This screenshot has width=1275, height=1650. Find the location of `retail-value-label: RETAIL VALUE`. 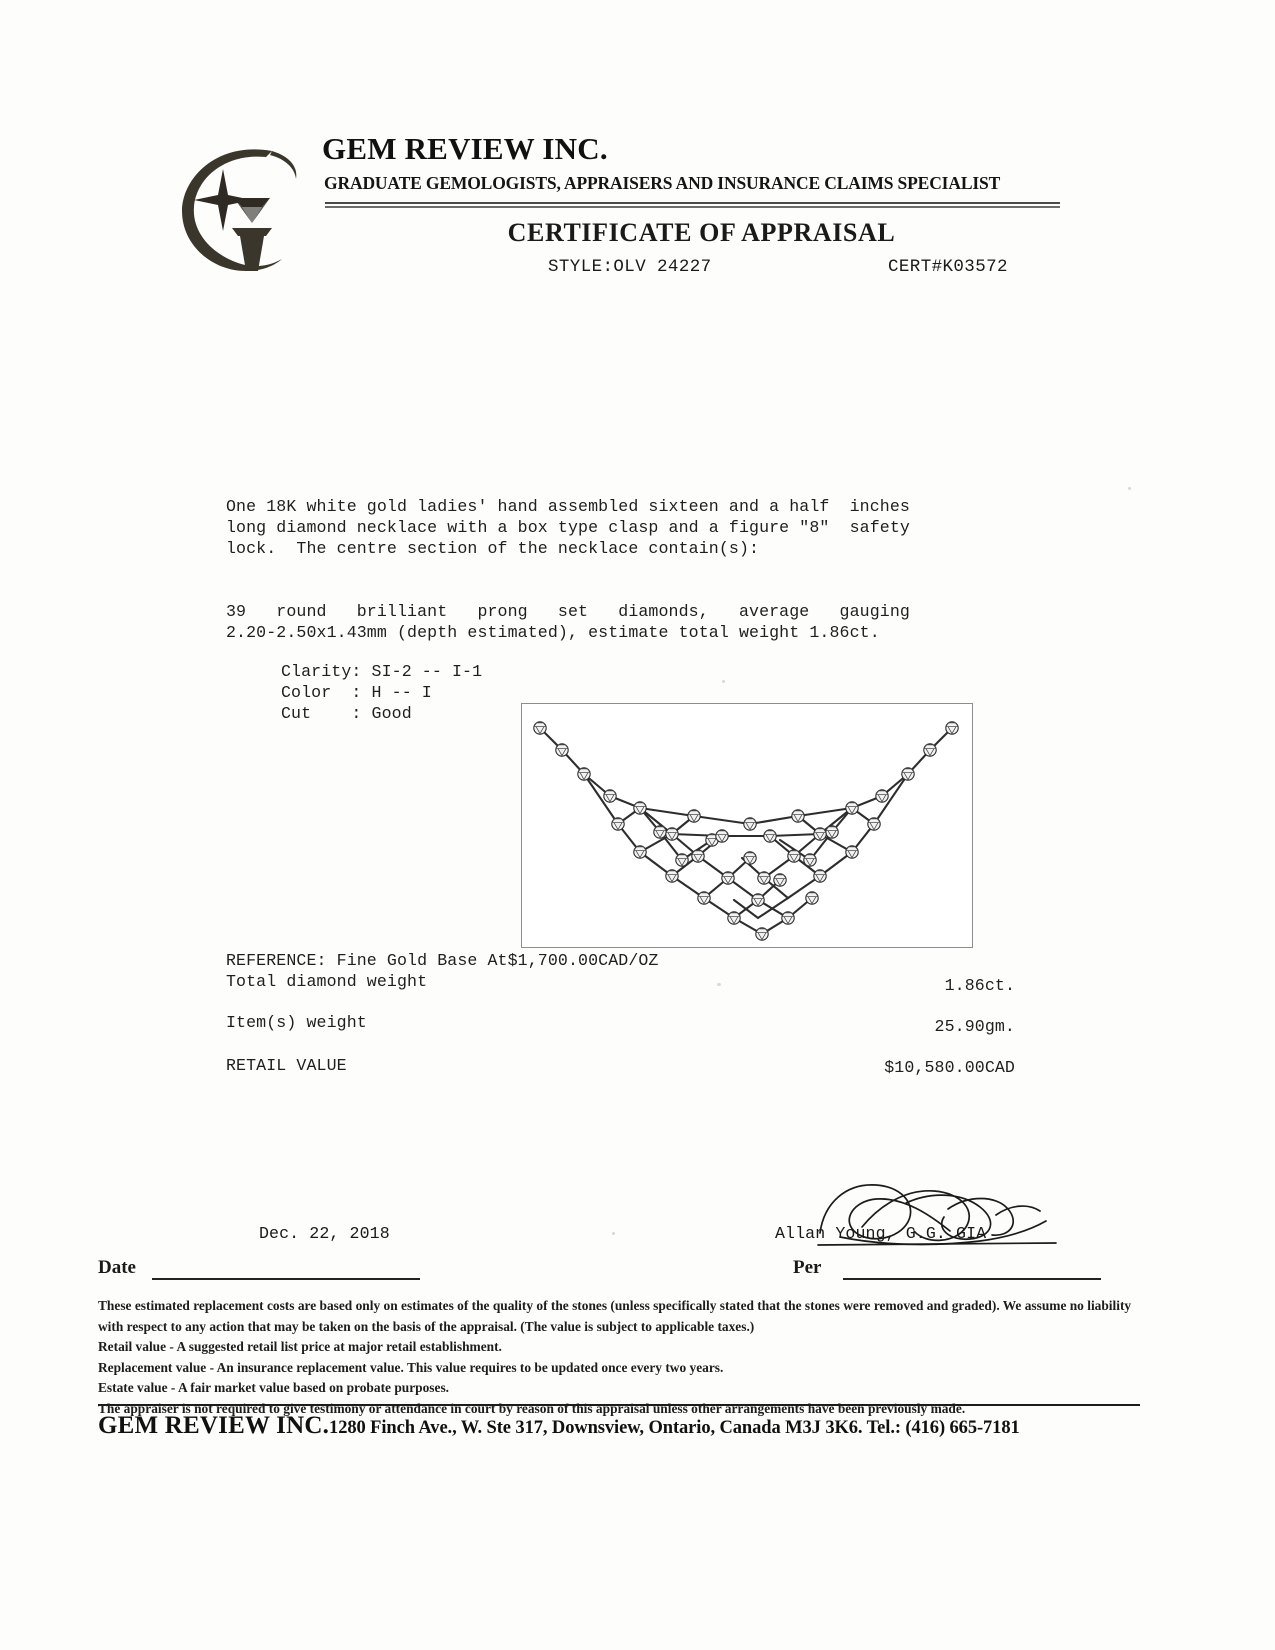

retail-value-label: RETAIL VALUE is located at coordinates (286, 1065).